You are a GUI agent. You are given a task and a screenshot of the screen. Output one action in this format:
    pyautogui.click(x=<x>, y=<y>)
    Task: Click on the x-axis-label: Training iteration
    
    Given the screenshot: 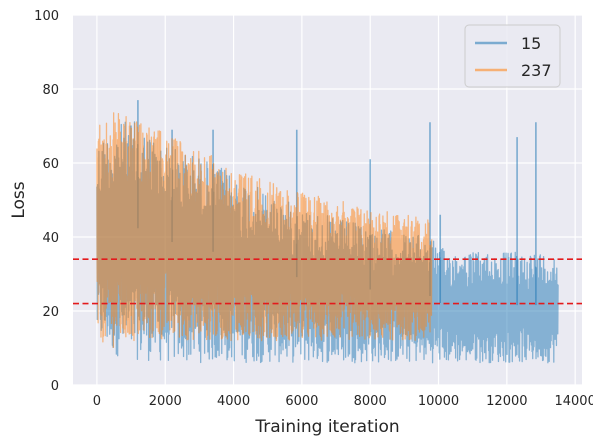 What is the action you would take?
    pyautogui.click(x=326, y=427)
    